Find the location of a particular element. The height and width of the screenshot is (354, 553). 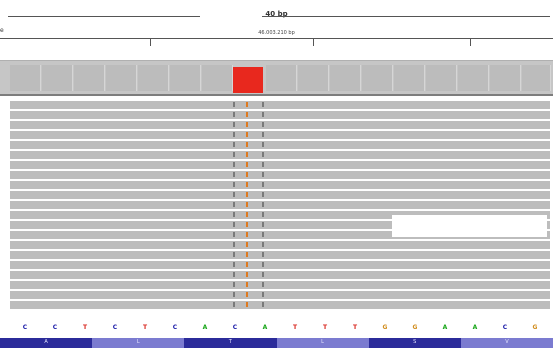

amino-acid-label: A is located at coordinates (46, 342).